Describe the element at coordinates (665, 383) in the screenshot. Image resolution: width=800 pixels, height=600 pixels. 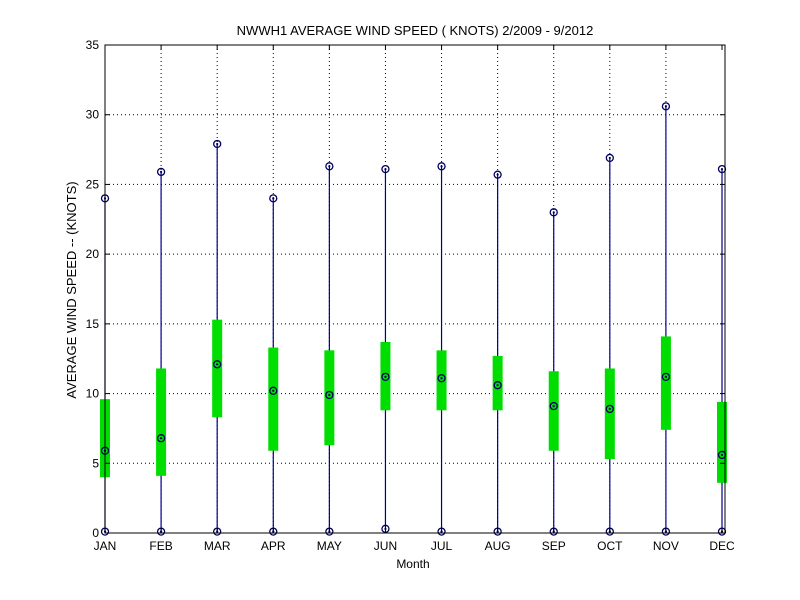
I see `box-nov` at that location.